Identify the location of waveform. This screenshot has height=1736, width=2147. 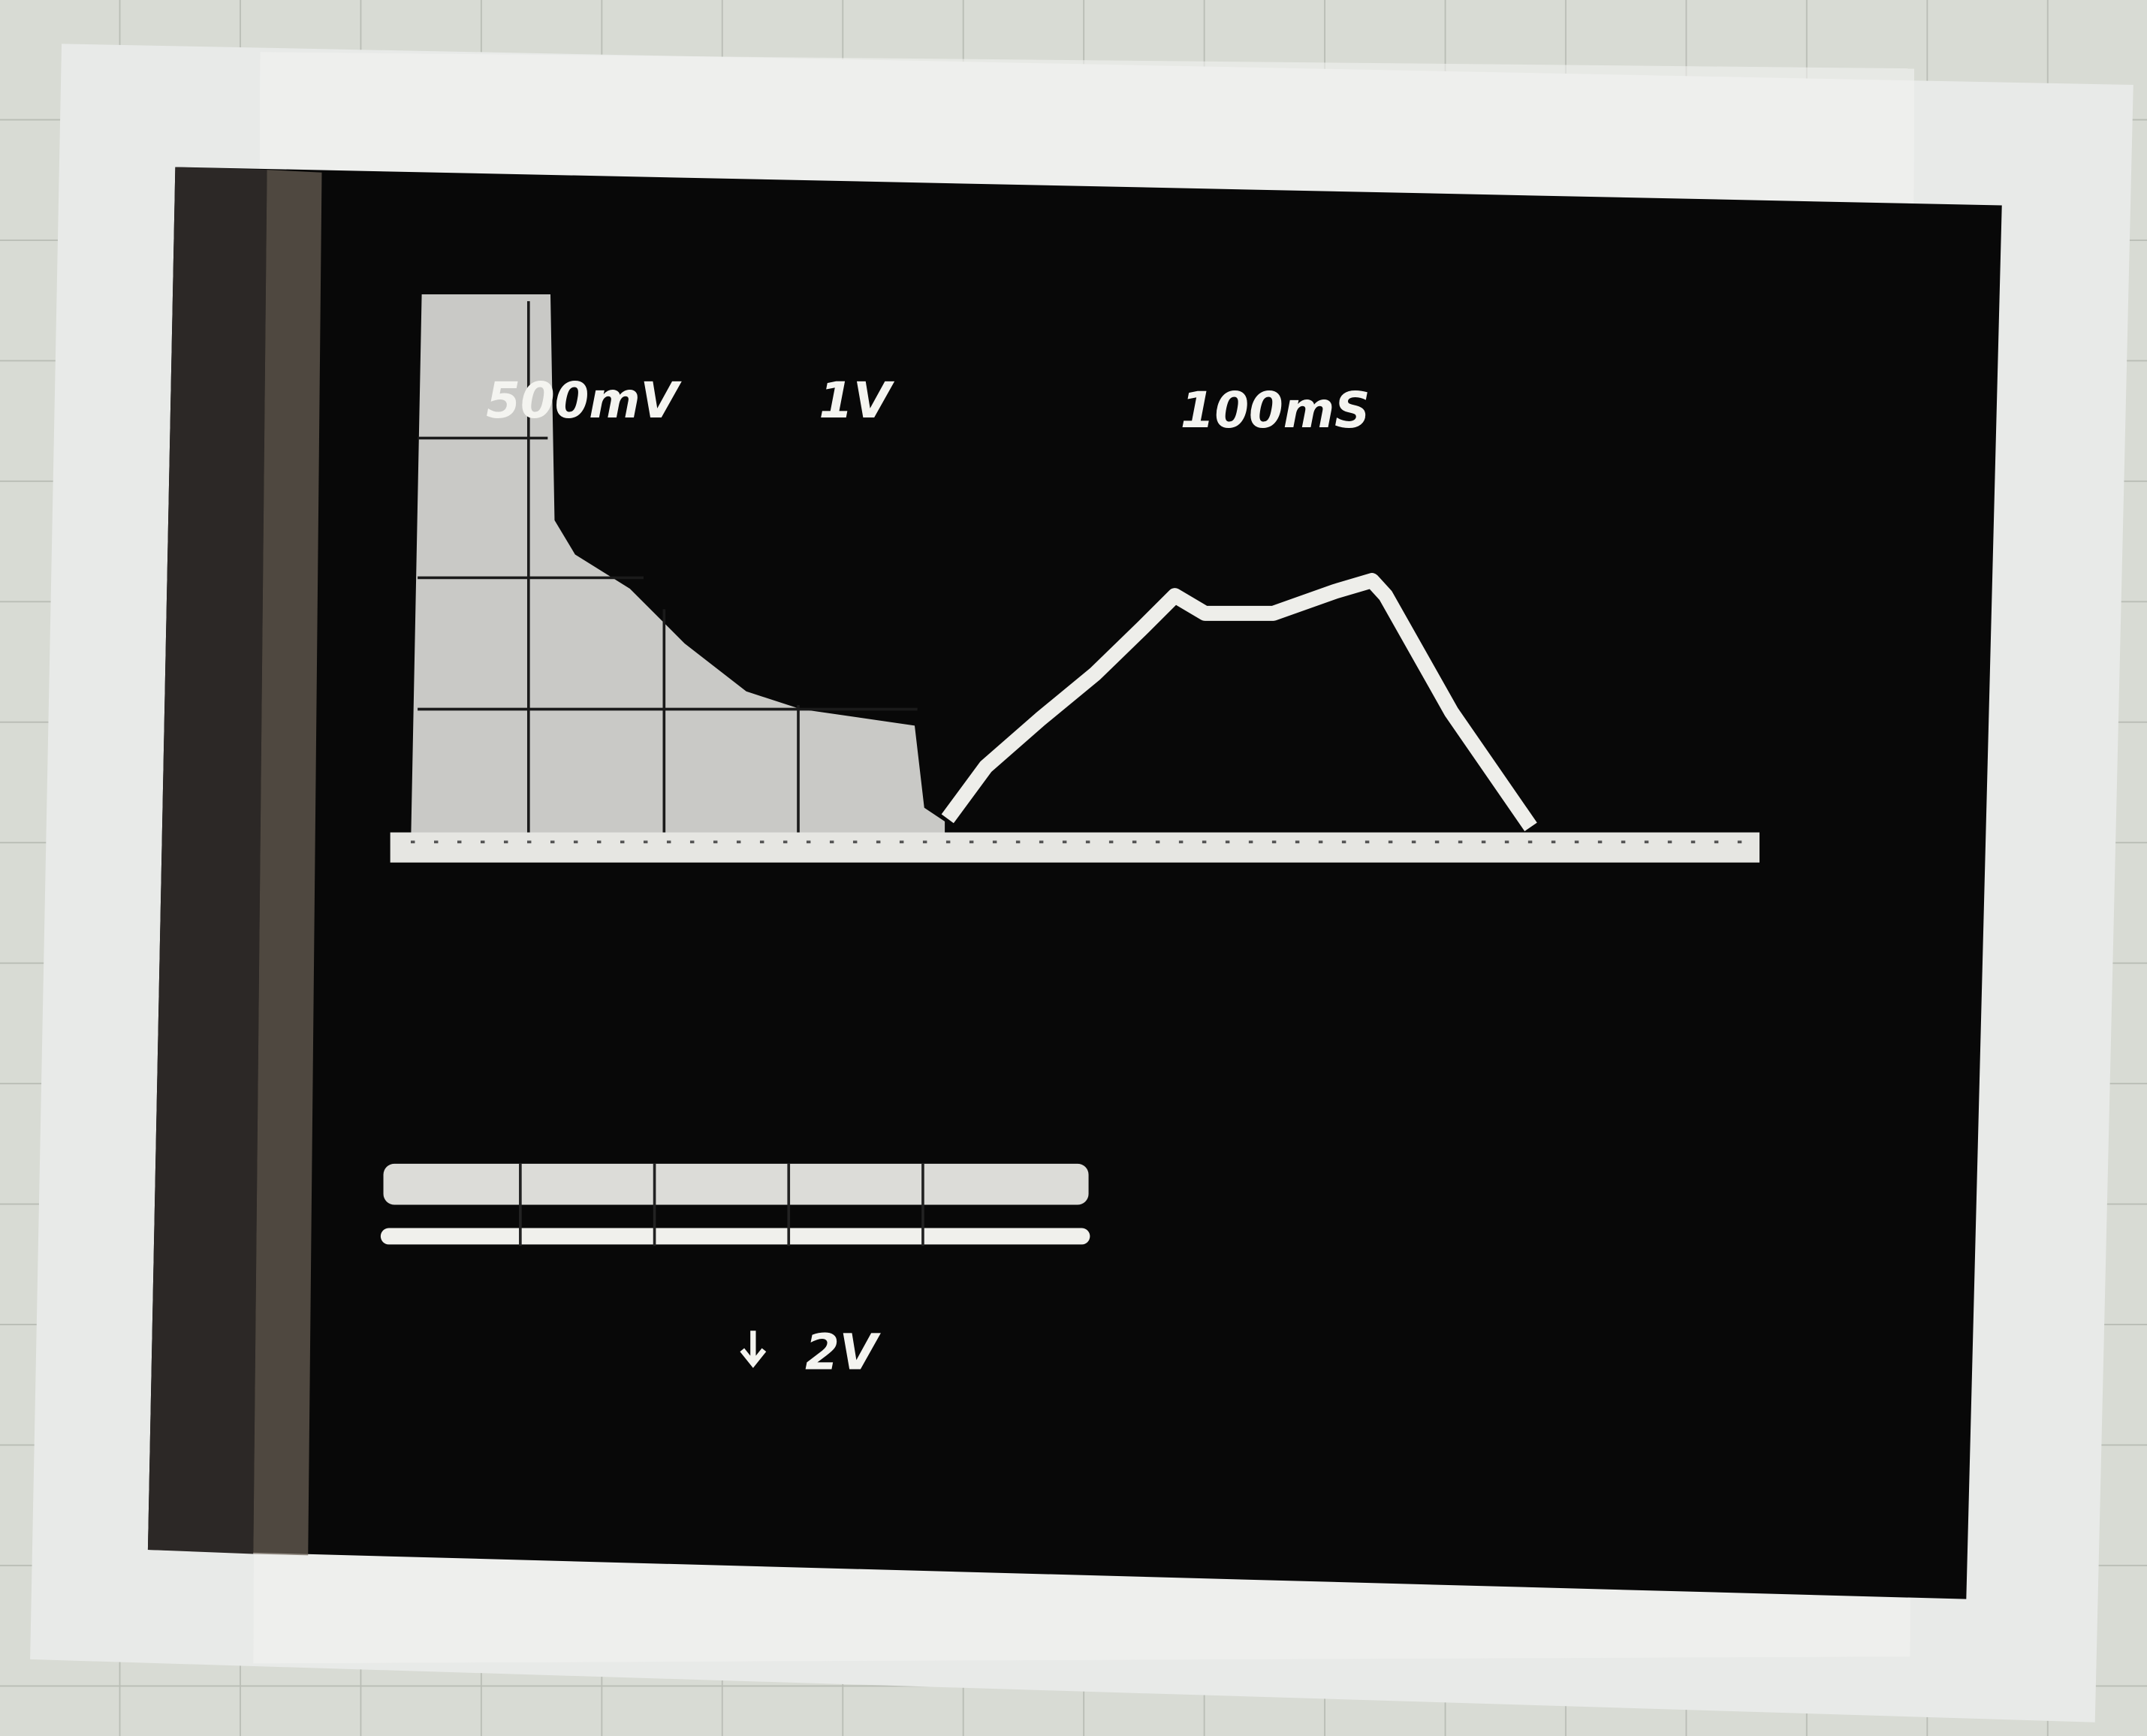
(1239, 702).